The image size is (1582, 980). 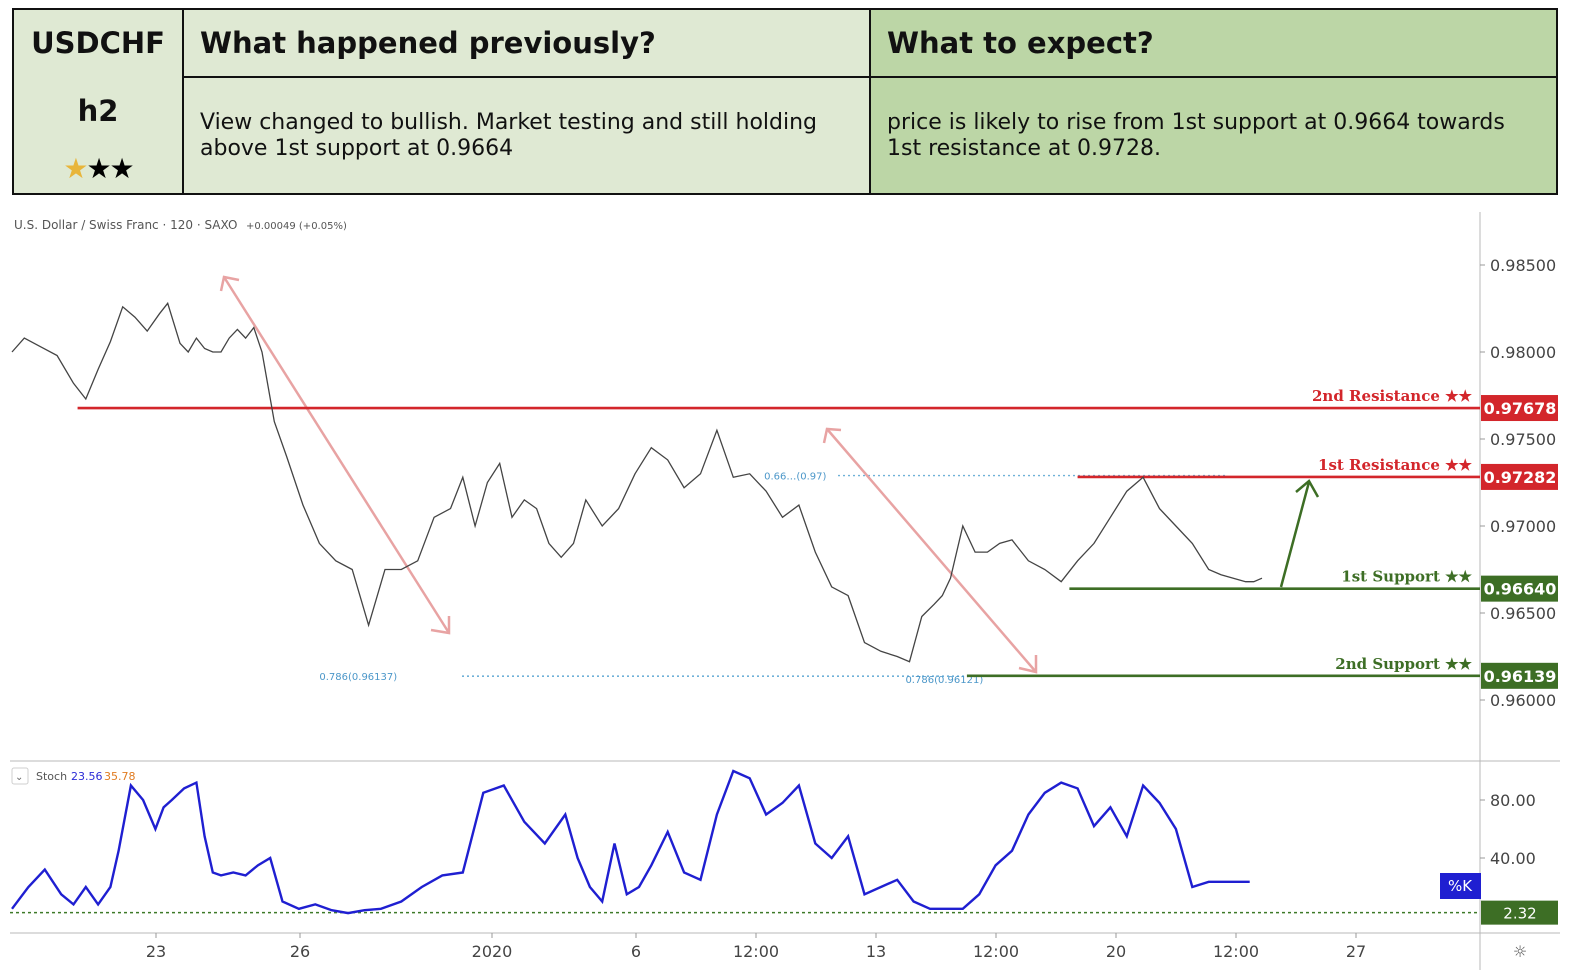 What do you see at coordinates (120, 776) in the screenshot?
I see `stoch-d-value: 35.78` at bounding box center [120, 776].